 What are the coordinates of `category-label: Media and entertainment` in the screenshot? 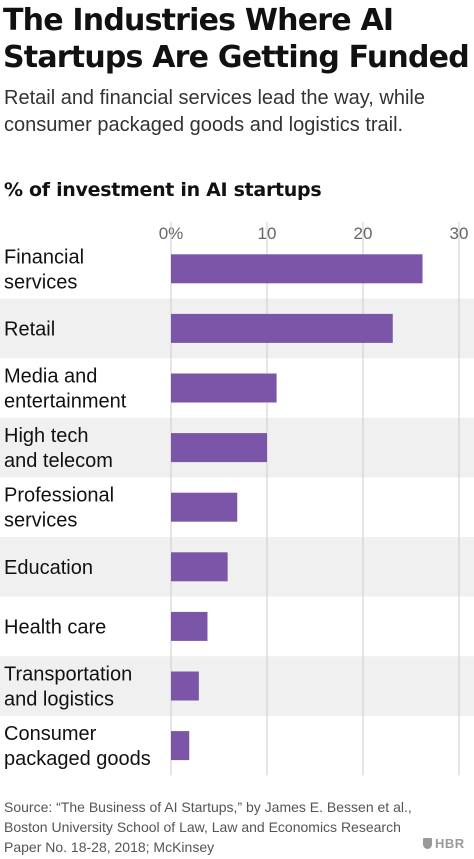 It's located at (65, 389).